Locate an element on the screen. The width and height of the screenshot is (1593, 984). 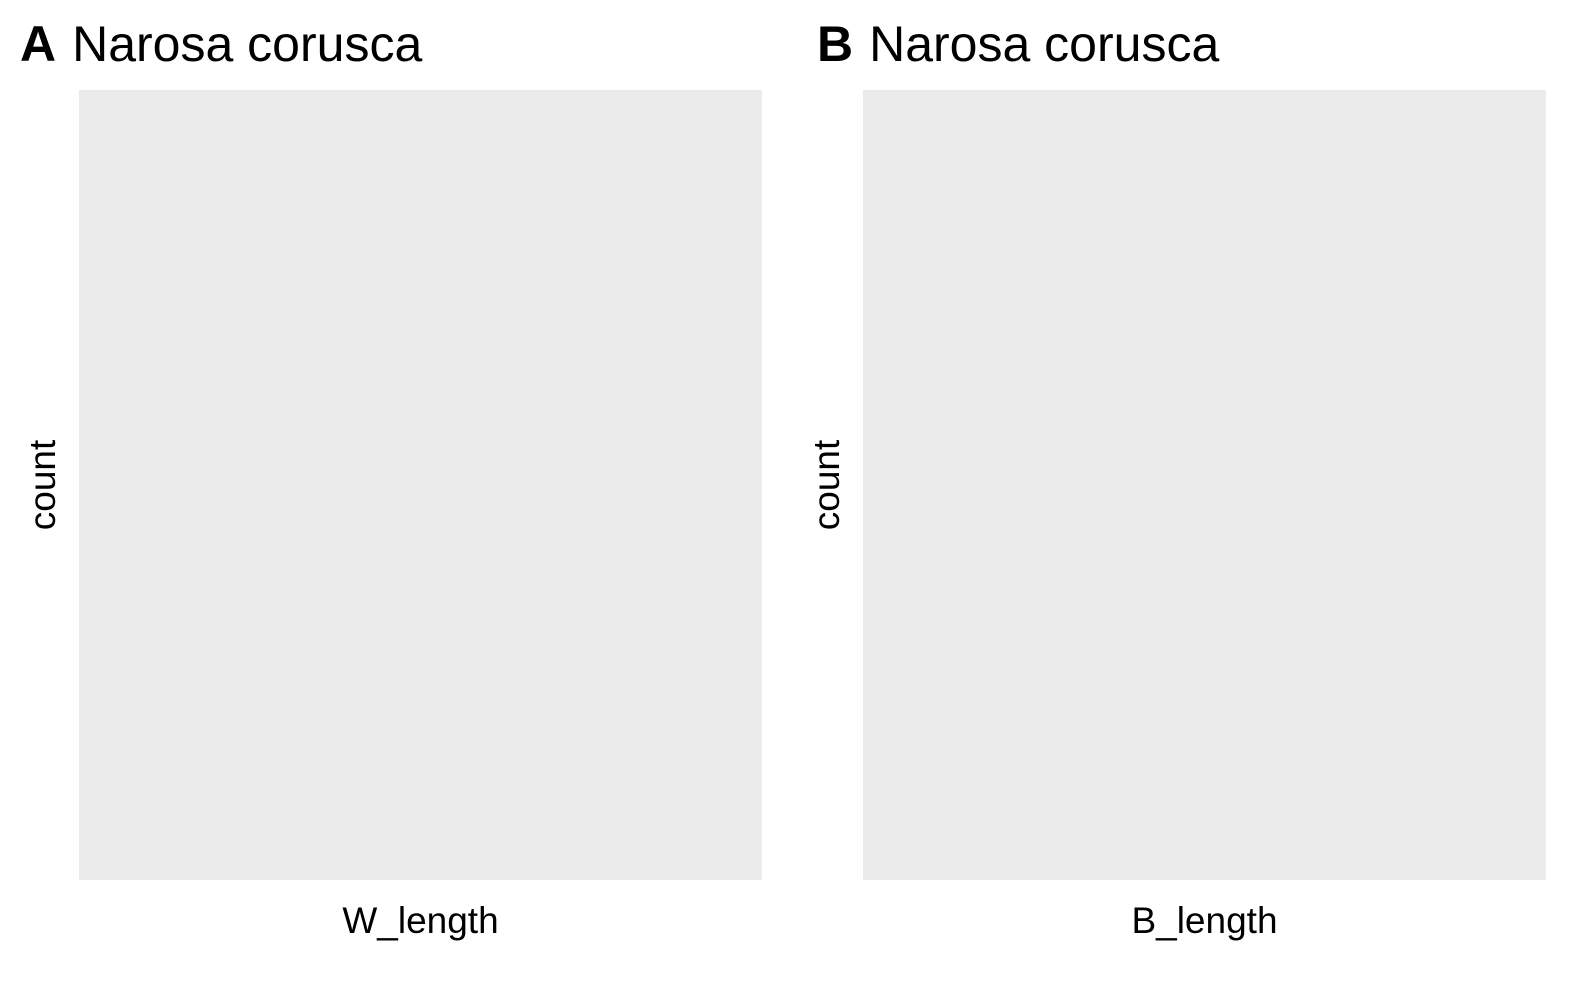
panel-tag: B is located at coordinates (835, 44).